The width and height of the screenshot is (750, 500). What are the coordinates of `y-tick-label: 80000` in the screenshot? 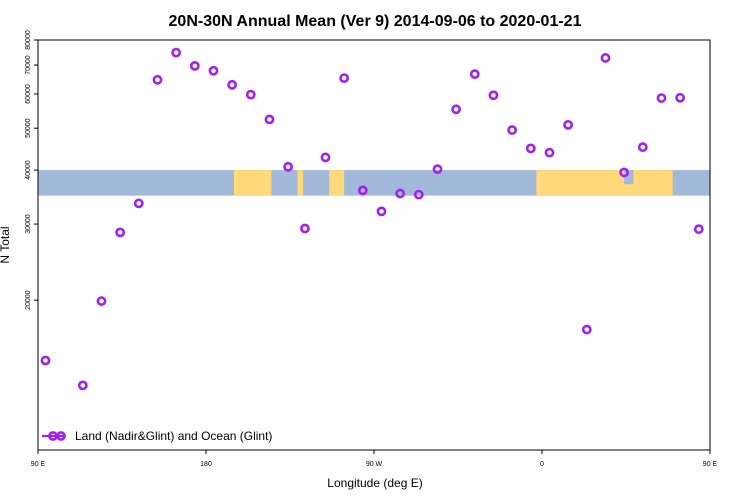 It's located at (28, 40).